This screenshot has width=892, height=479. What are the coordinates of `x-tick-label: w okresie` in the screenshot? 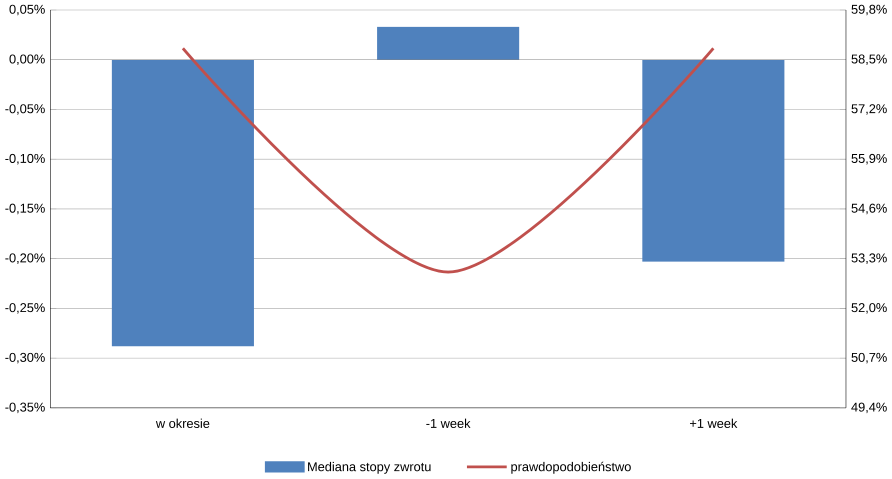 It's located at (183, 423).